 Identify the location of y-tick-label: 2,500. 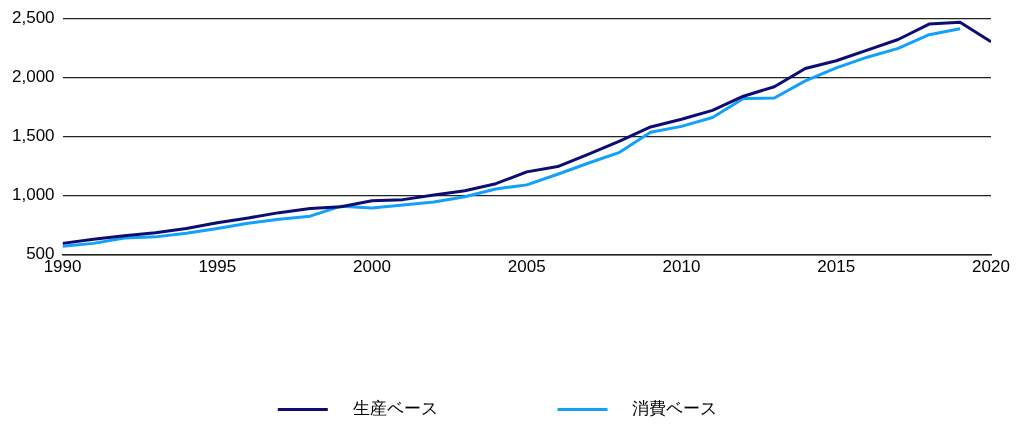
(33, 17).